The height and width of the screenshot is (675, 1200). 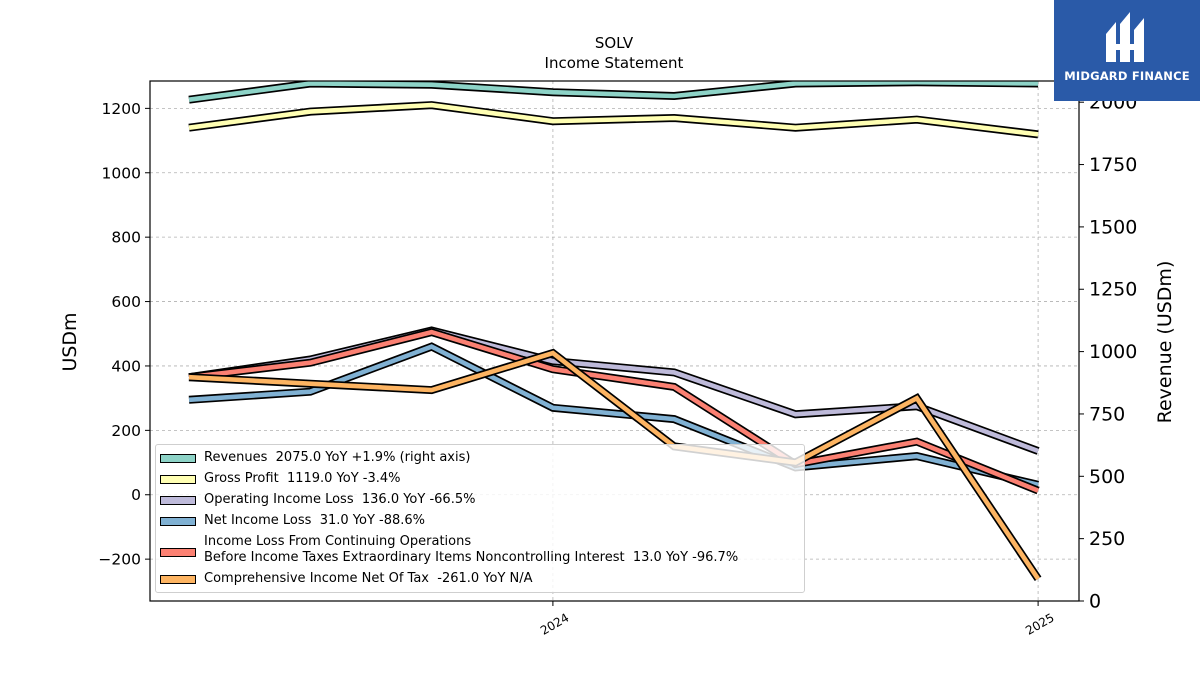 I want to click on y-tick-label: 1000, so click(x=121, y=173).